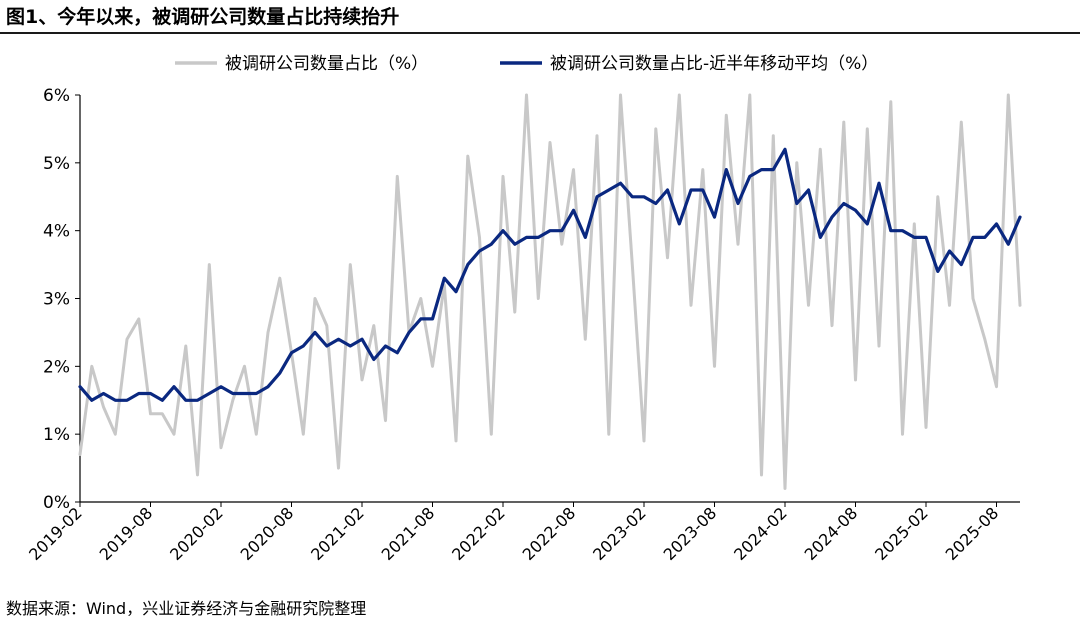 This screenshot has width=1080, height=620. What do you see at coordinates (56, 435) in the screenshot?
I see `y-tick-label: 1%` at bounding box center [56, 435].